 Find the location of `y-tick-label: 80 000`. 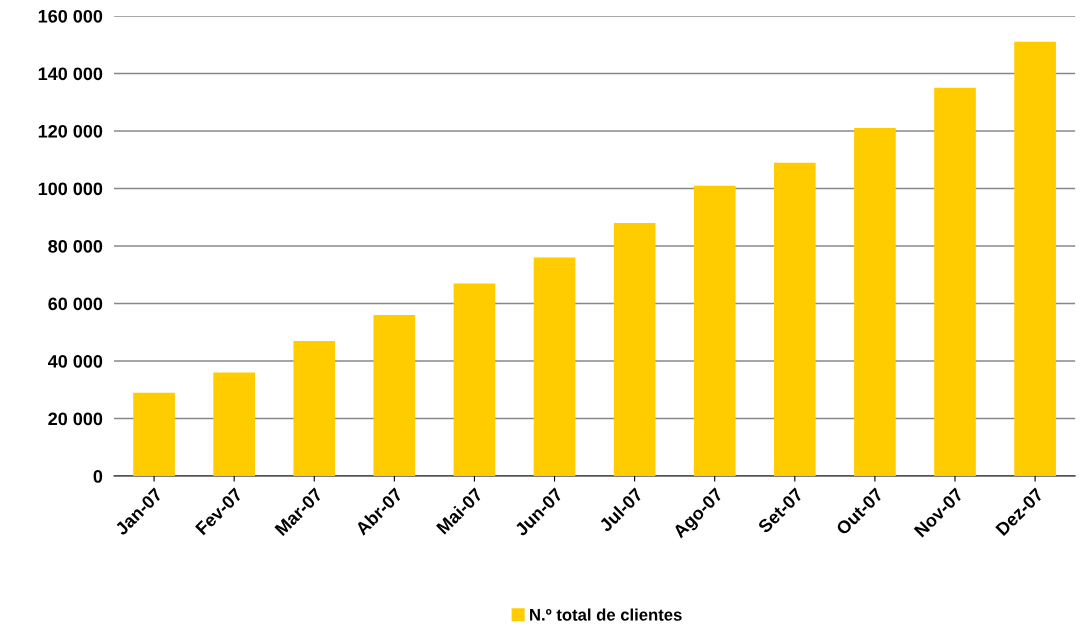

y-tick-label: 80 000 is located at coordinates (75, 246).